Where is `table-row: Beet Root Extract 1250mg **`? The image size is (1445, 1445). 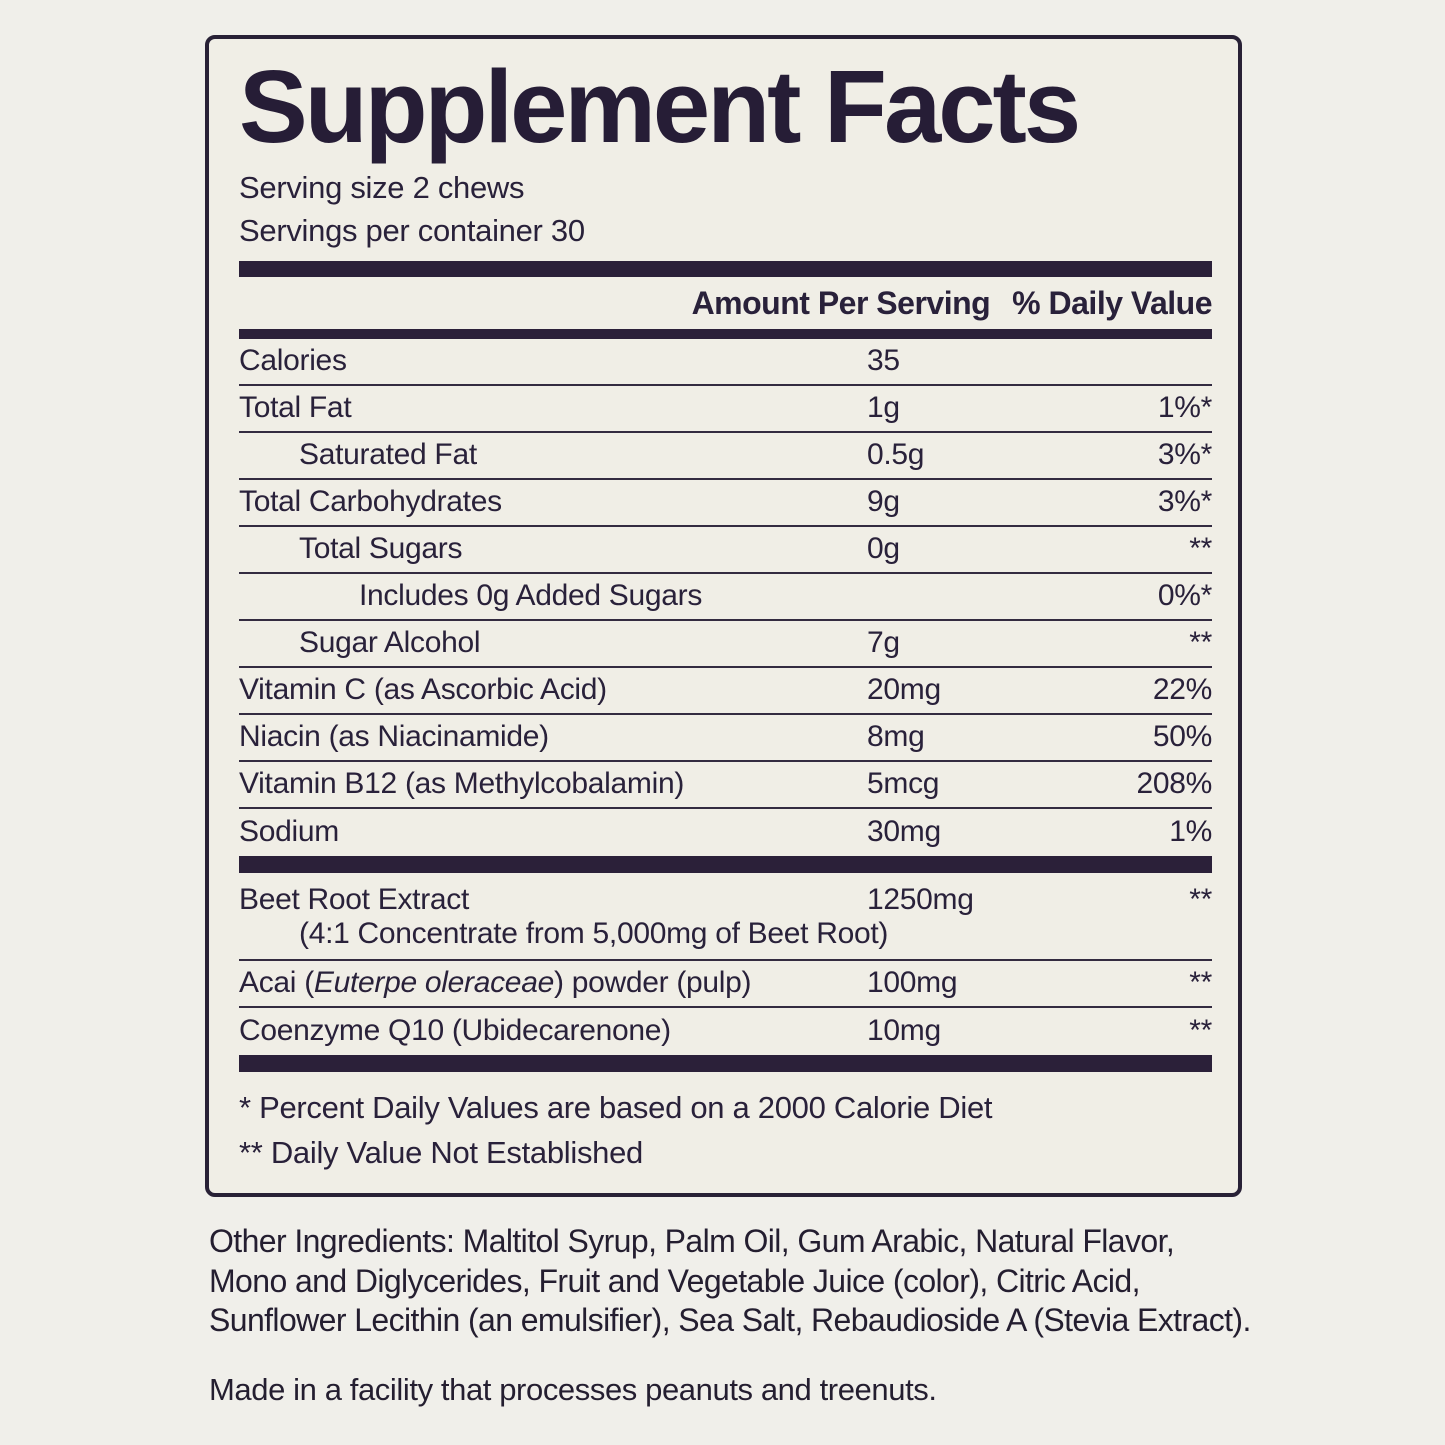
table-row: Beet Root Extract 1250mg ** is located at coordinates (725, 895).